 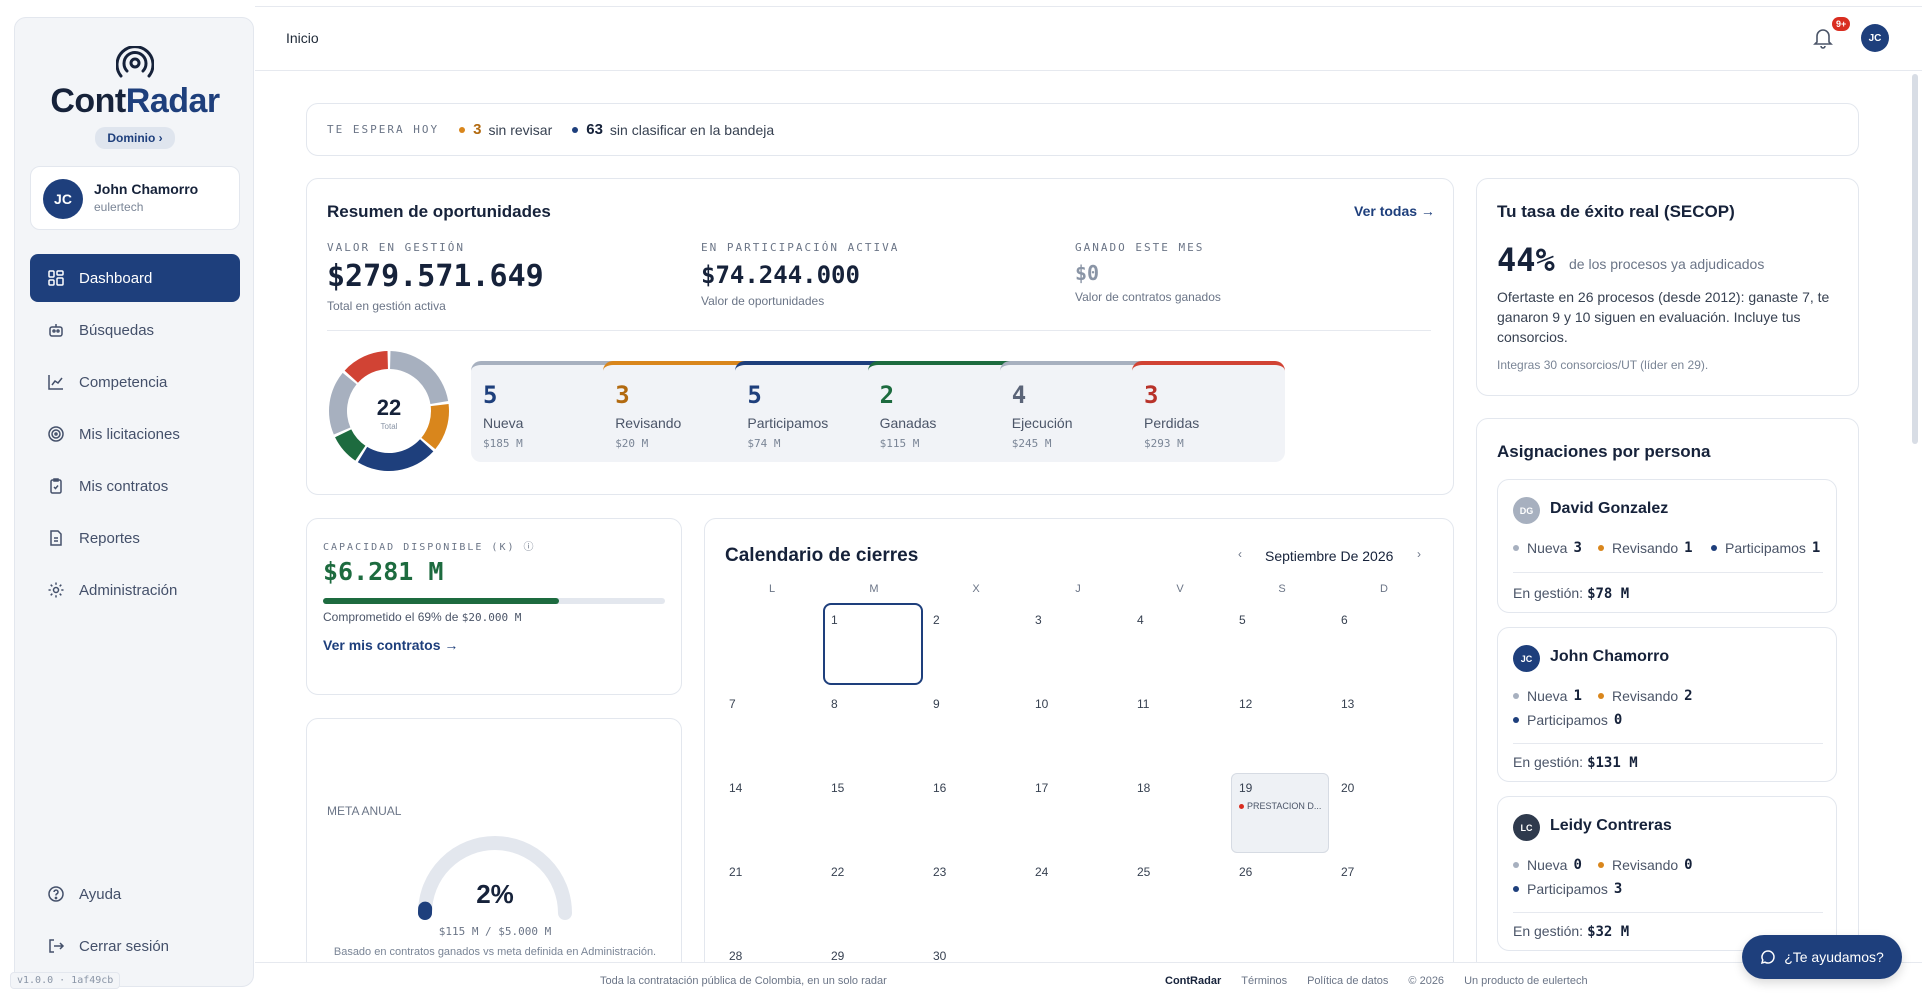 I want to click on stage-card: 4 Ejecución $245 M, so click(x=1076, y=411).